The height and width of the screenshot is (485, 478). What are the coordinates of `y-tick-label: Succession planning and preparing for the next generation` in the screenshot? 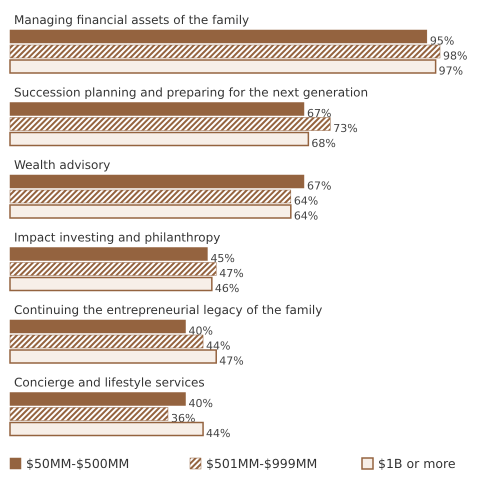 It's located at (191, 93).